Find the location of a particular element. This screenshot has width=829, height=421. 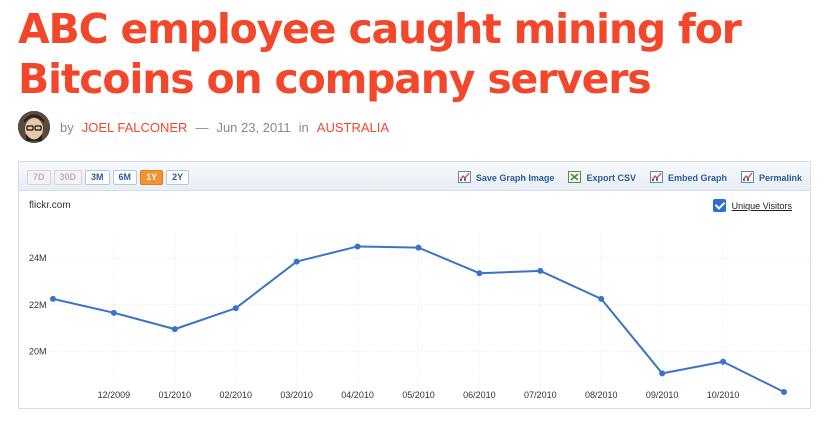

save-graph-image-link: Save Graph Image is located at coordinates (506, 178).